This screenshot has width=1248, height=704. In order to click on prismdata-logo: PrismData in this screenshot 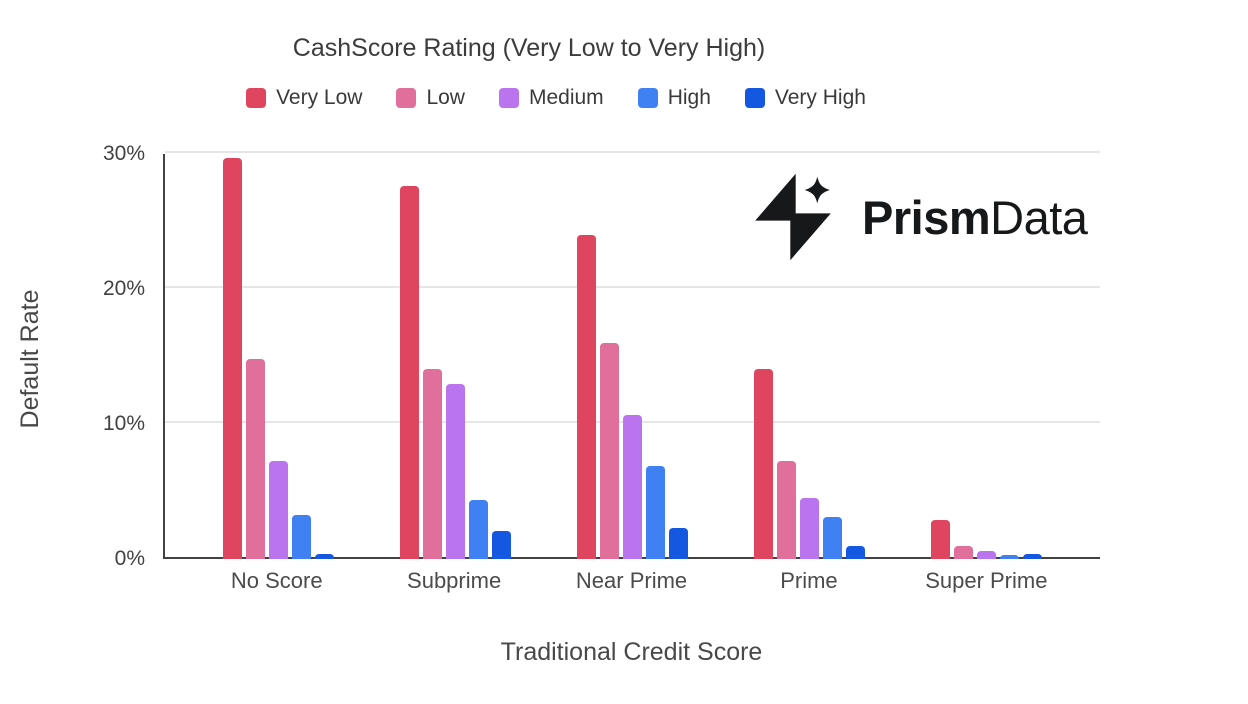, I will do `click(918, 217)`.